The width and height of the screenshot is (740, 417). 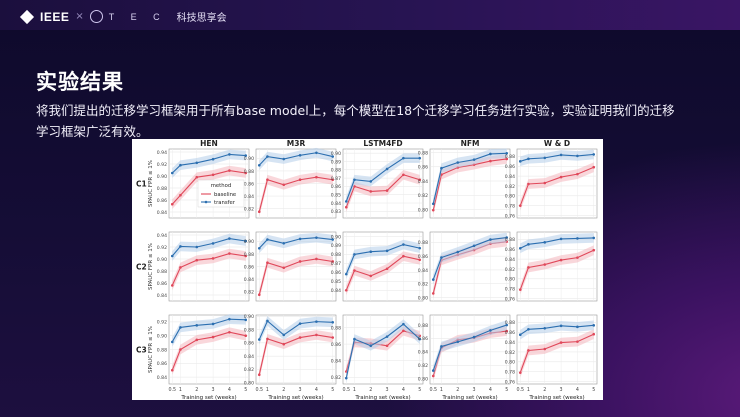 I want to click on x-tick-label: 5, so click(x=332, y=390).